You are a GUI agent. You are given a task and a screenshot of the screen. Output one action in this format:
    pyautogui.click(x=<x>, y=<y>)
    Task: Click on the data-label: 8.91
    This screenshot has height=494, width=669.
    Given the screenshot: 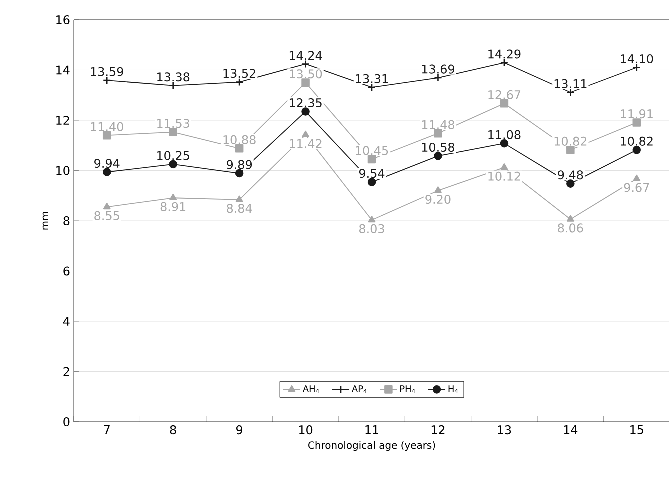 What is the action you would take?
    pyautogui.click(x=173, y=207)
    